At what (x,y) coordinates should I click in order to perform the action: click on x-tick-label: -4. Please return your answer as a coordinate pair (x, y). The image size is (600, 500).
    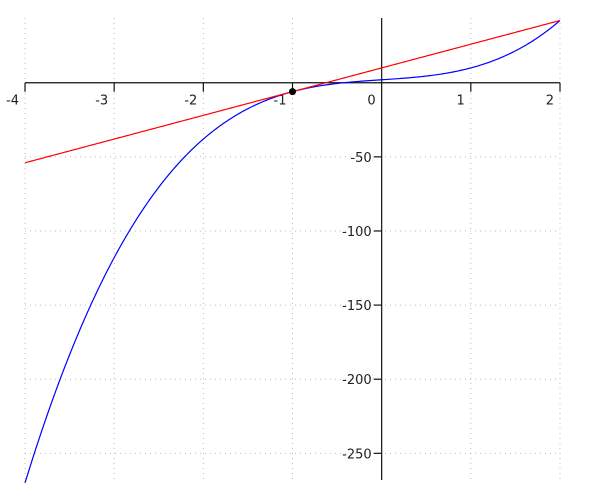
    Looking at the image, I should click on (12, 101).